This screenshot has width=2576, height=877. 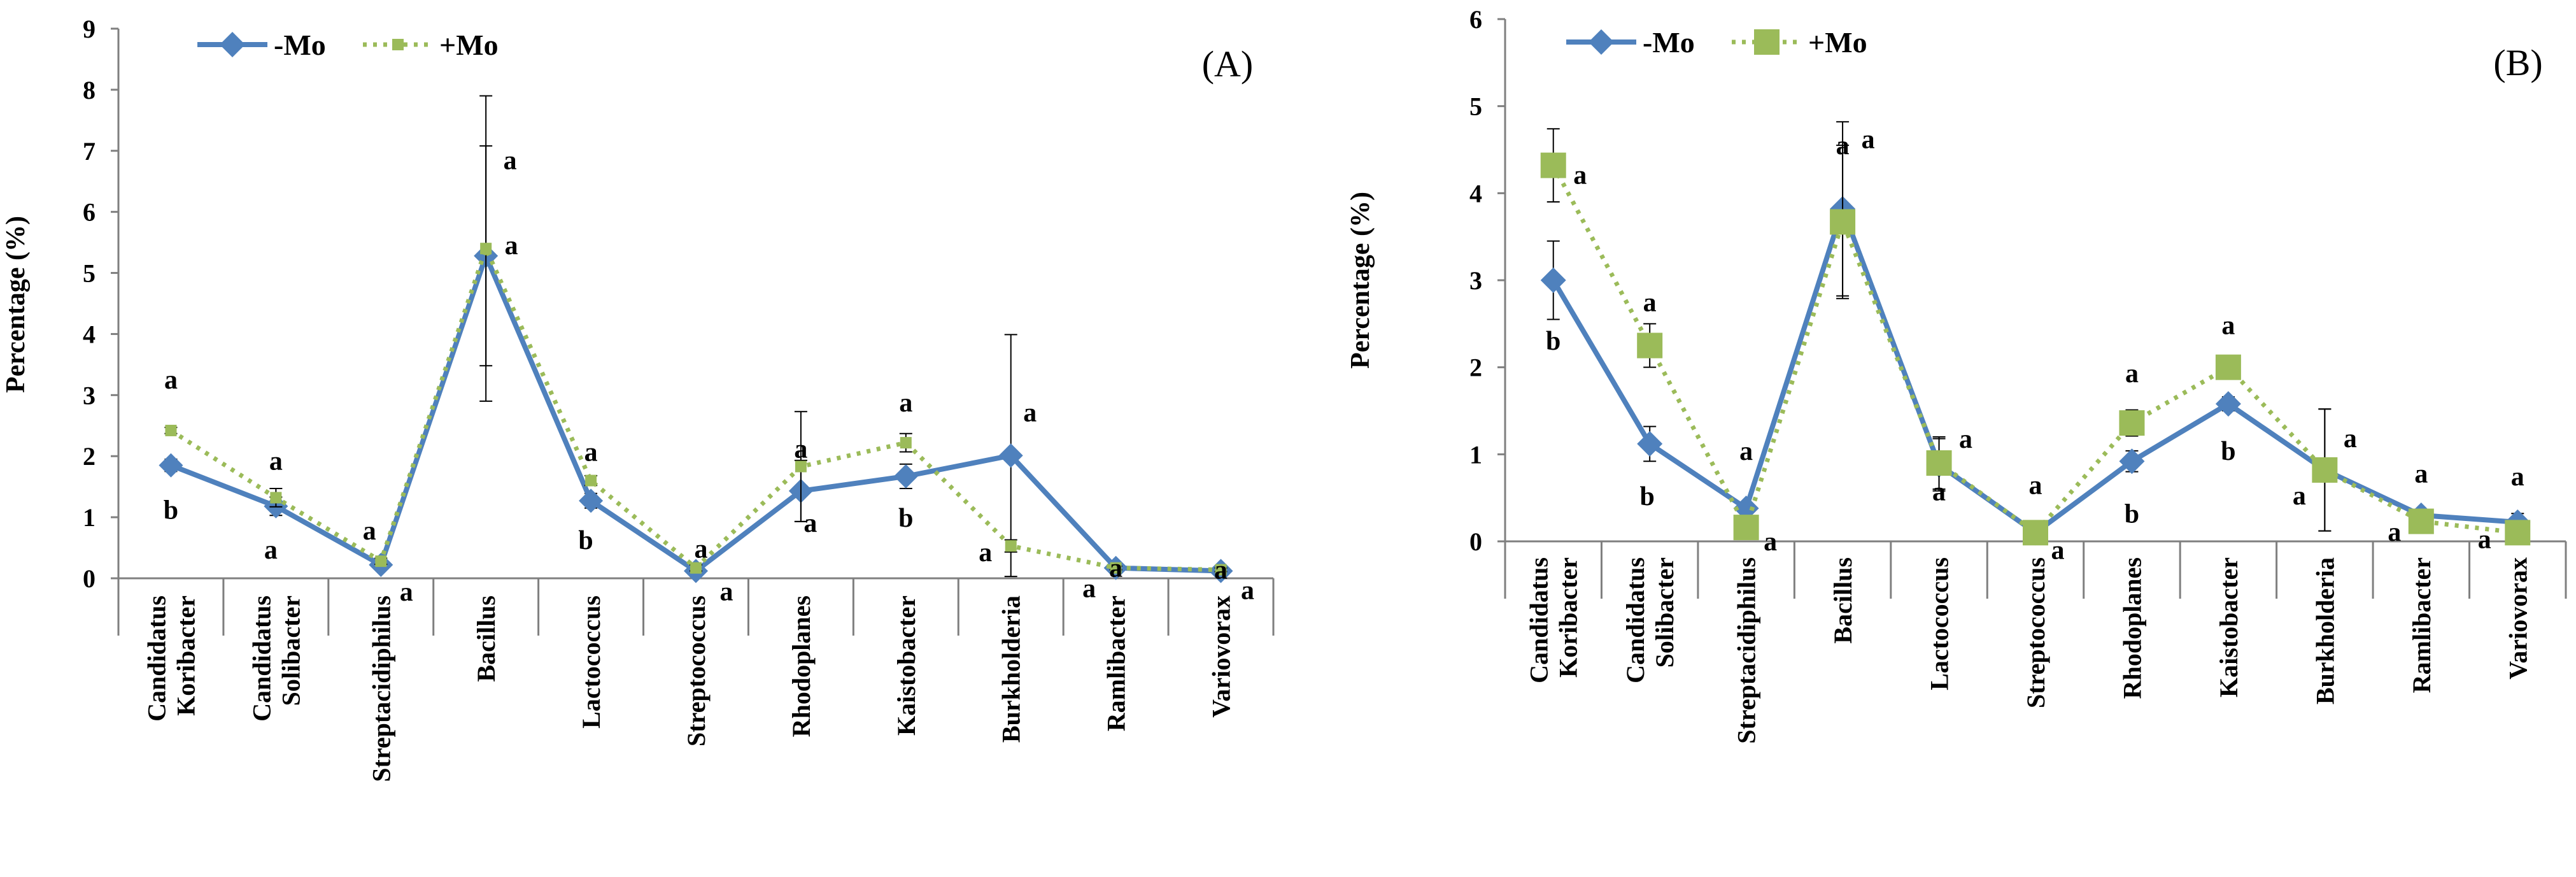 What do you see at coordinates (89, 29) in the screenshot?
I see `y-tick-label: 9` at bounding box center [89, 29].